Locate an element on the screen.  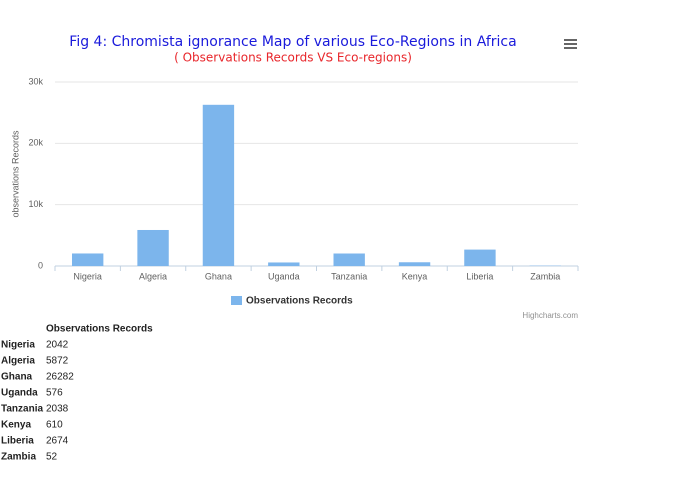
table-cell: 2042 is located at coordinates (57, 345).